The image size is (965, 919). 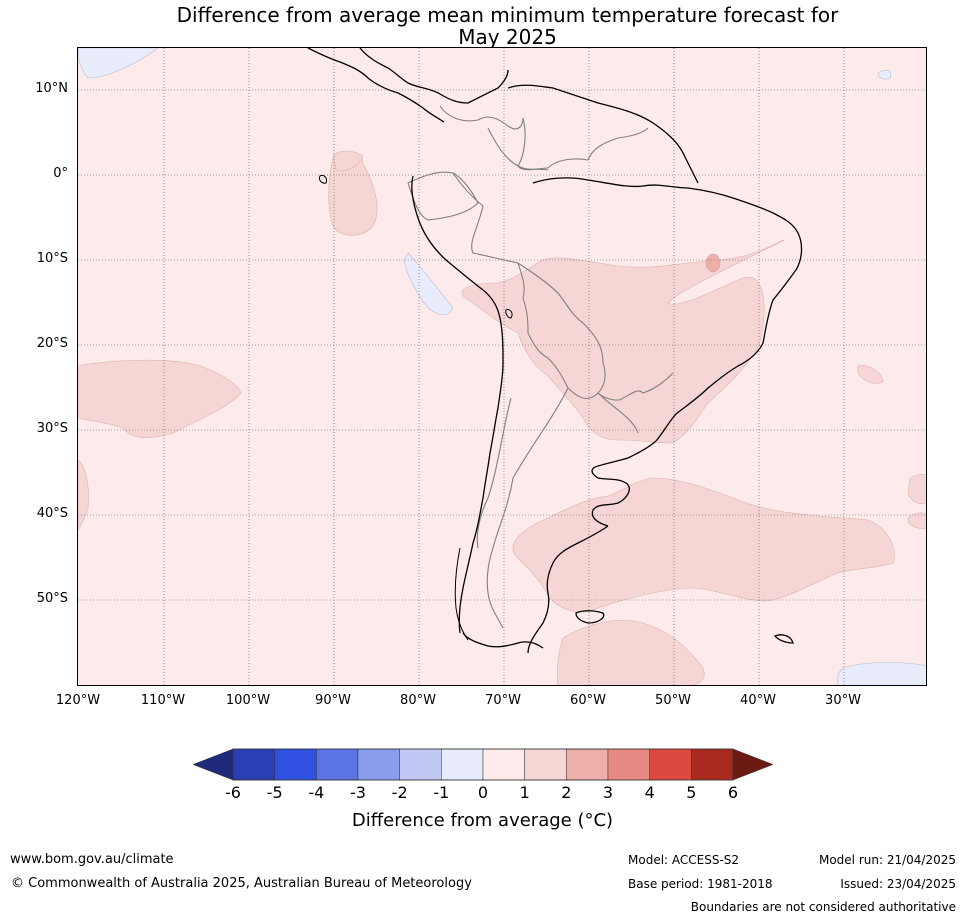 What do you see at coordinates (358, 792) in the screenshot?
I see `colorbar-tick-label: -3` at bounding box center [358, 792].